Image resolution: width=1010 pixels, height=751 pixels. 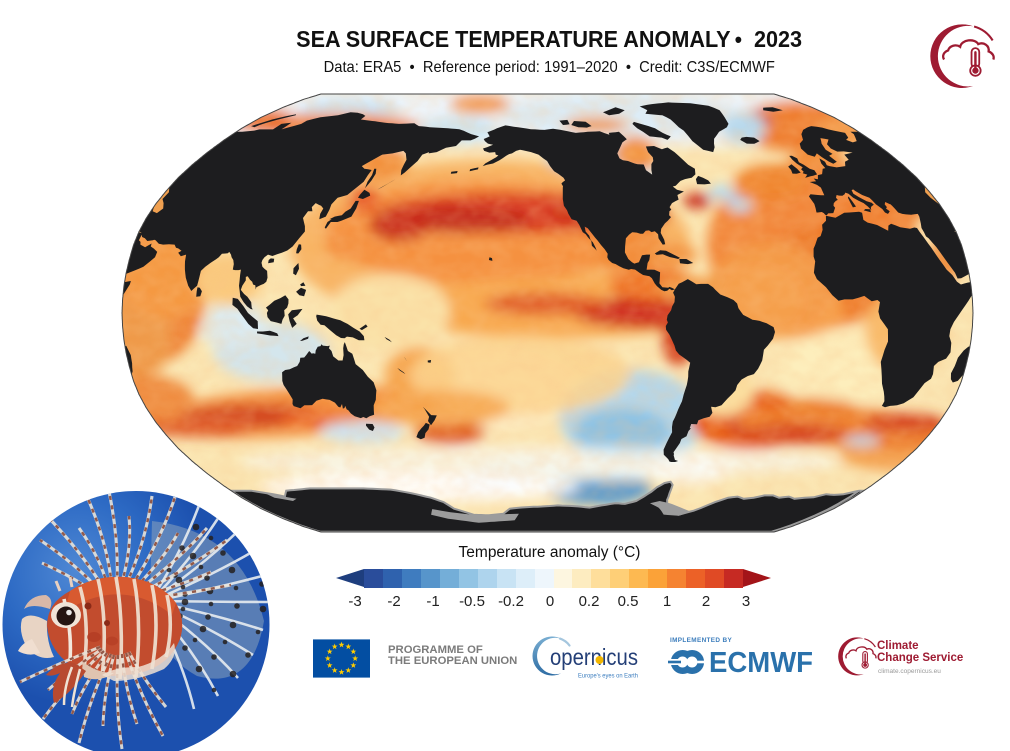 I want to click on svg-text: ECMWF, so click(x=761, y=662).